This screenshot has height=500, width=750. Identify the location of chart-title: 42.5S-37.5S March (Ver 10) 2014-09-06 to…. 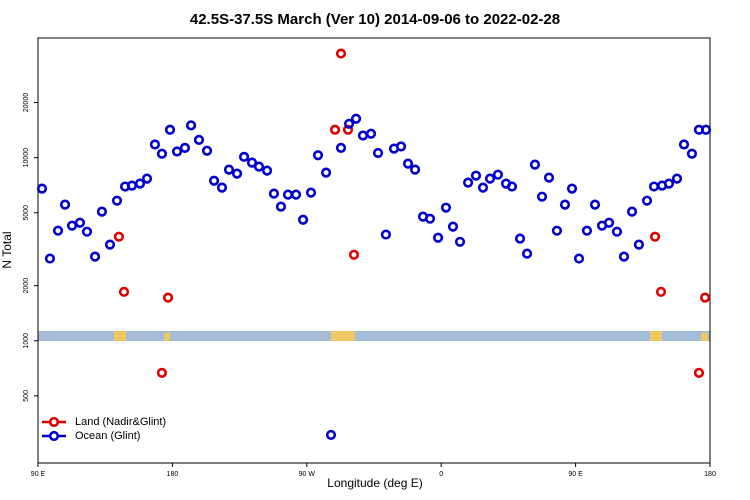
(375, 19).